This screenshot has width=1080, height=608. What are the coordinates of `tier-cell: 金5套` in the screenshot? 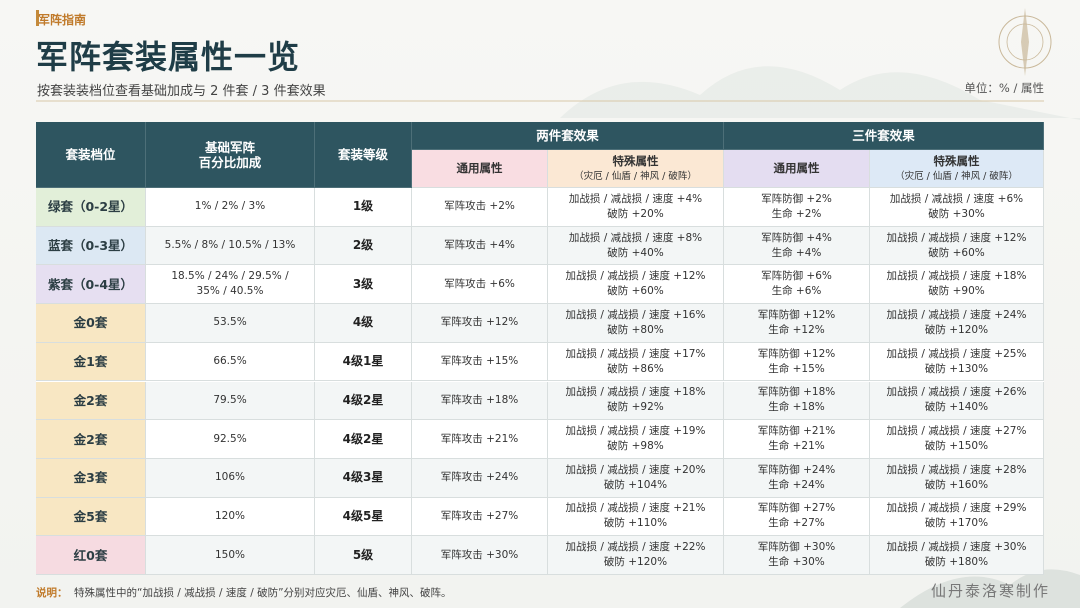 It's located at (91, 517).